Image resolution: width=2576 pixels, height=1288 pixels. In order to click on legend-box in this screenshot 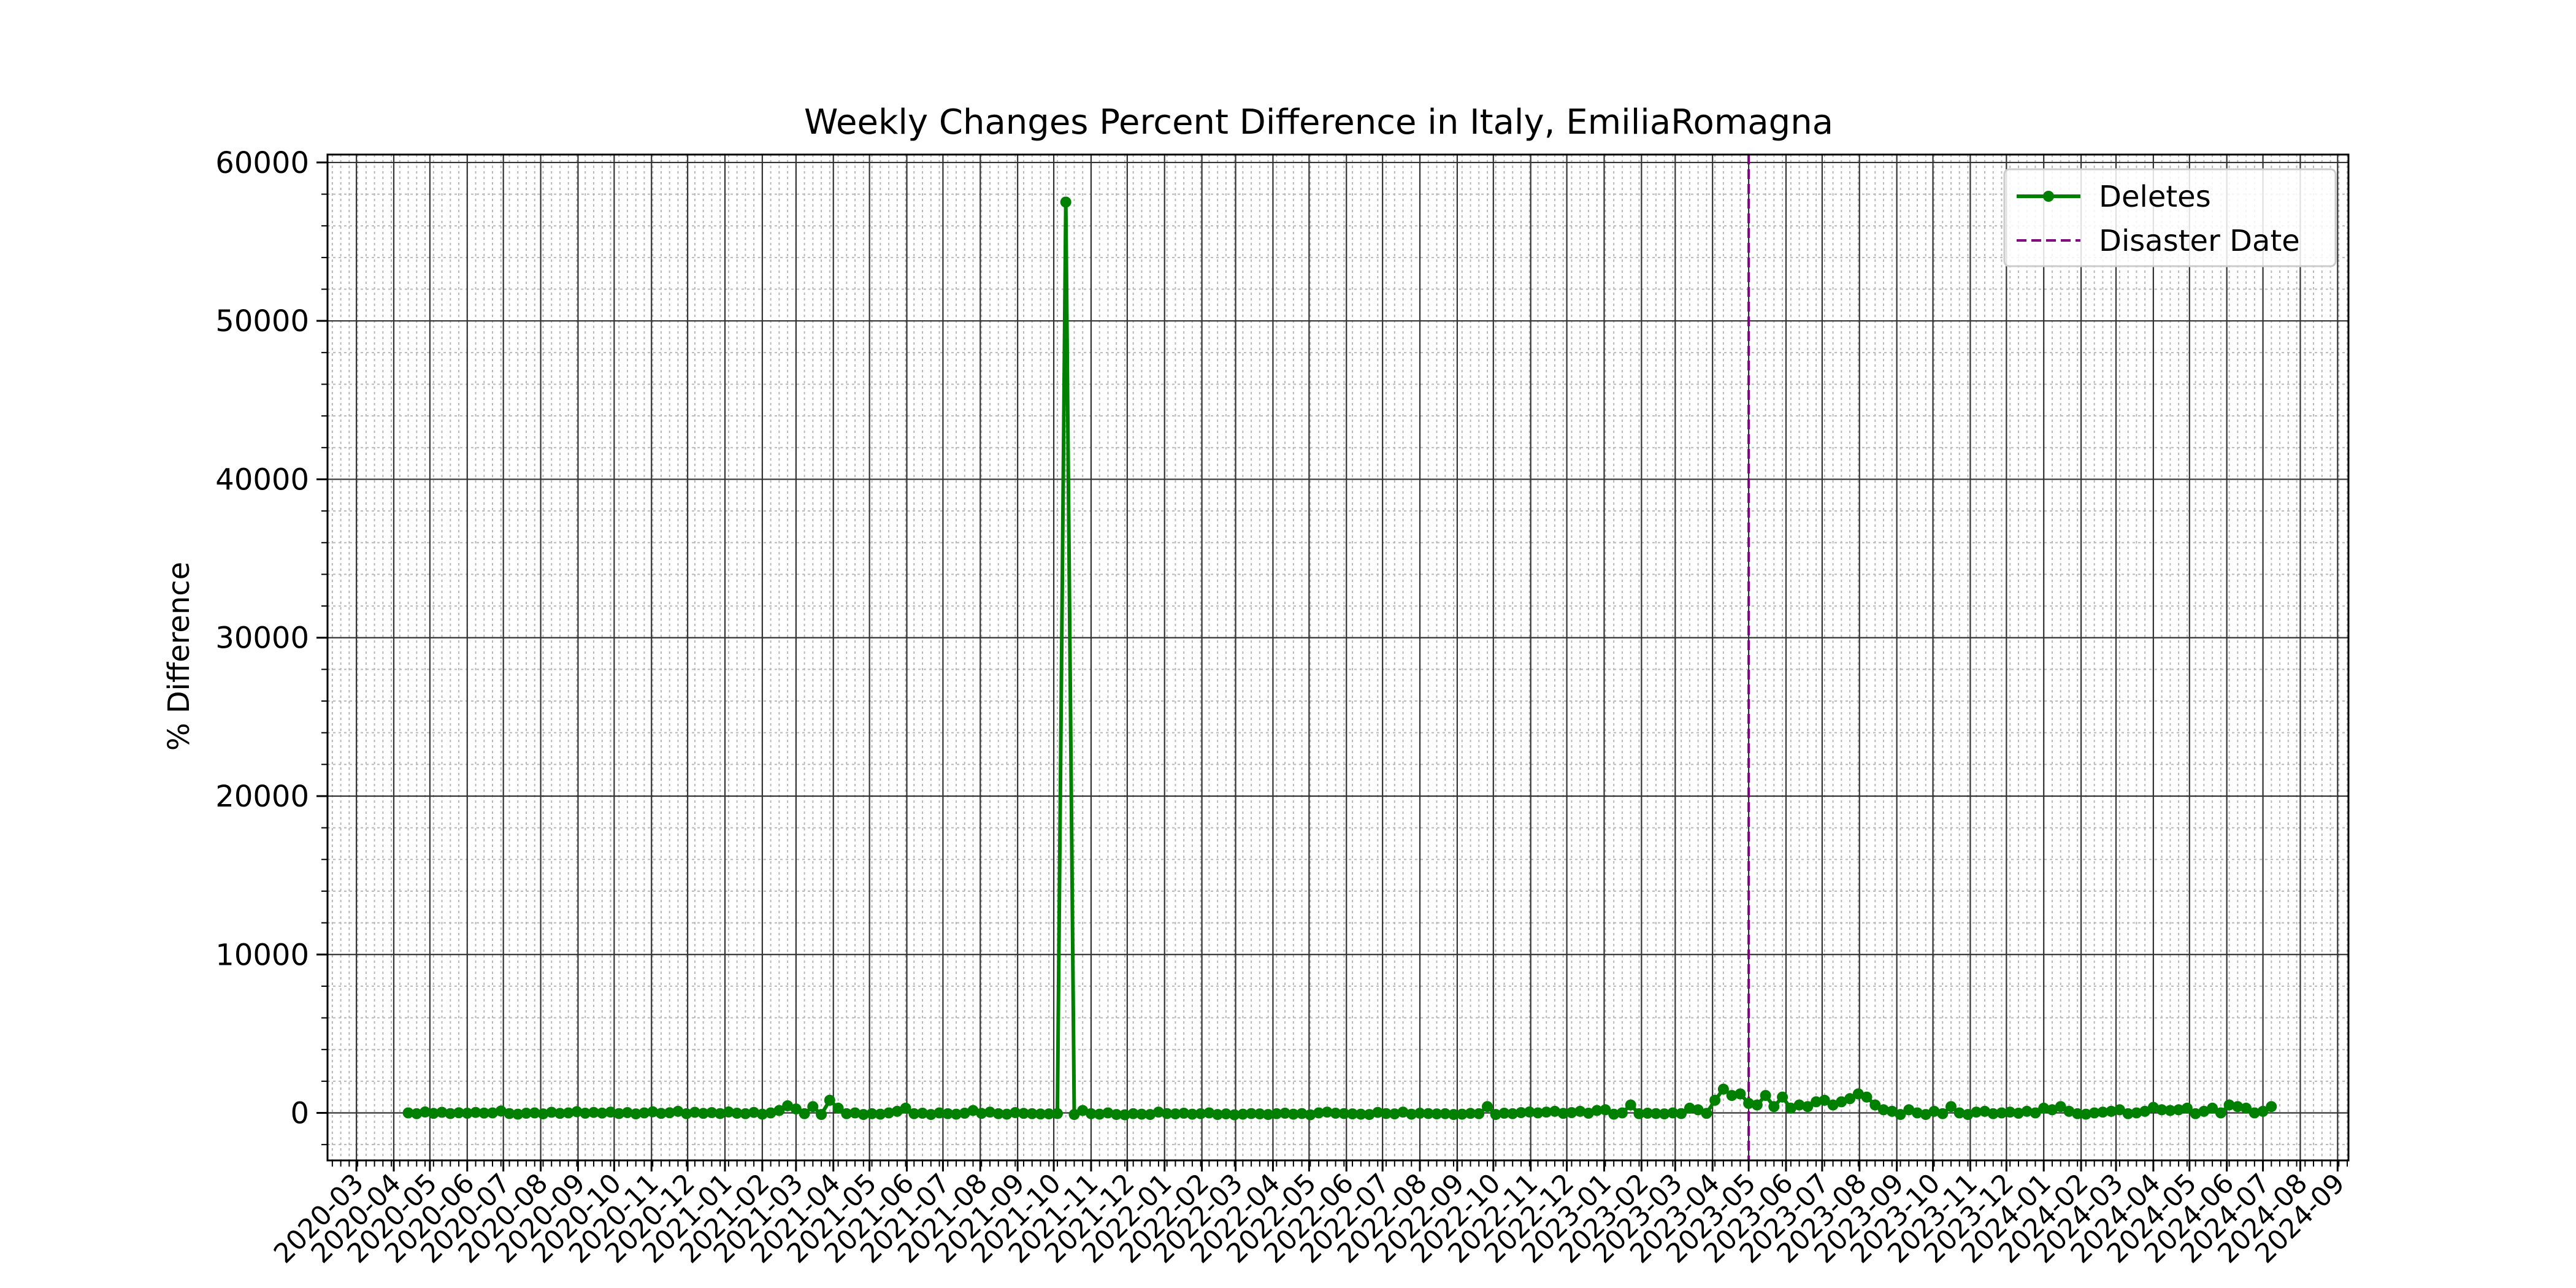, I will do `click(2170, 217)`.